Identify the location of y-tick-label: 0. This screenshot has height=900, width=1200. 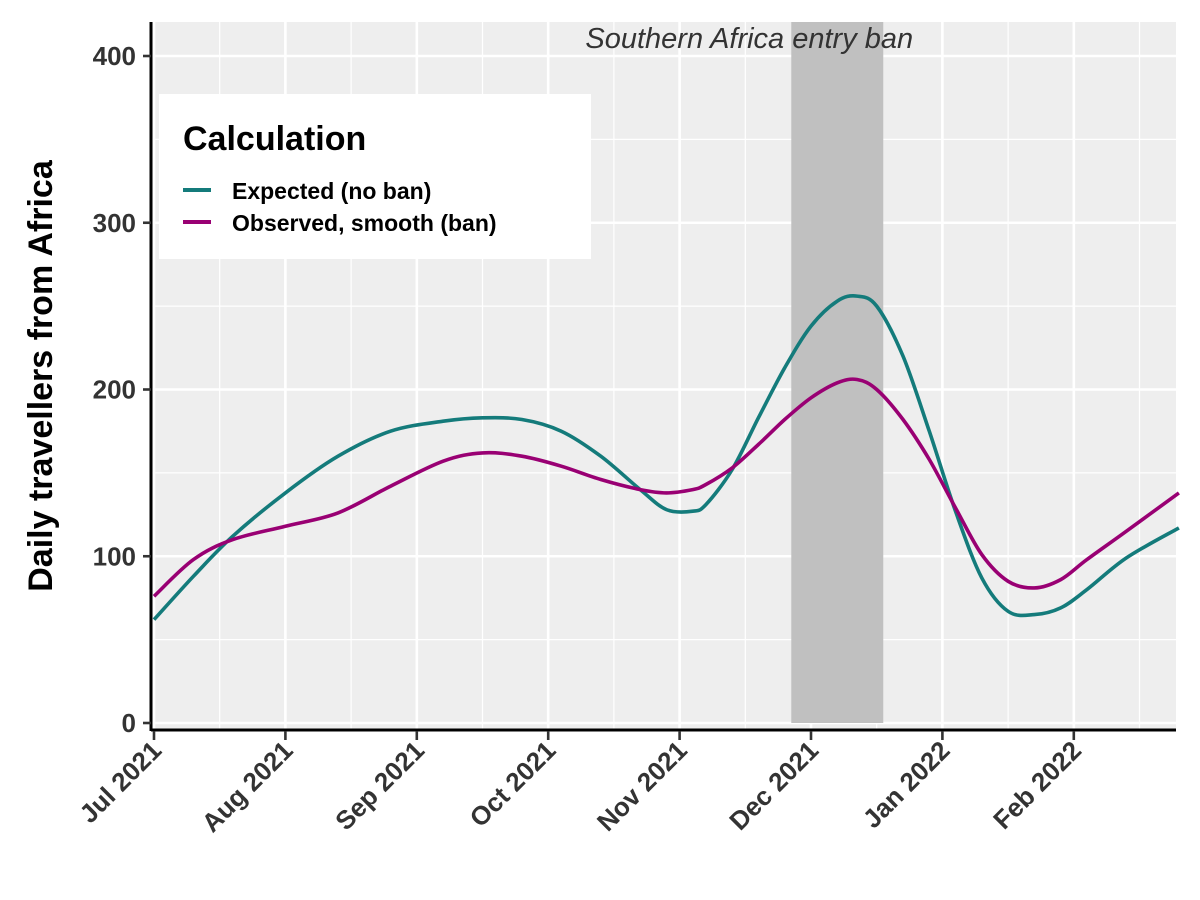
(129, 723).